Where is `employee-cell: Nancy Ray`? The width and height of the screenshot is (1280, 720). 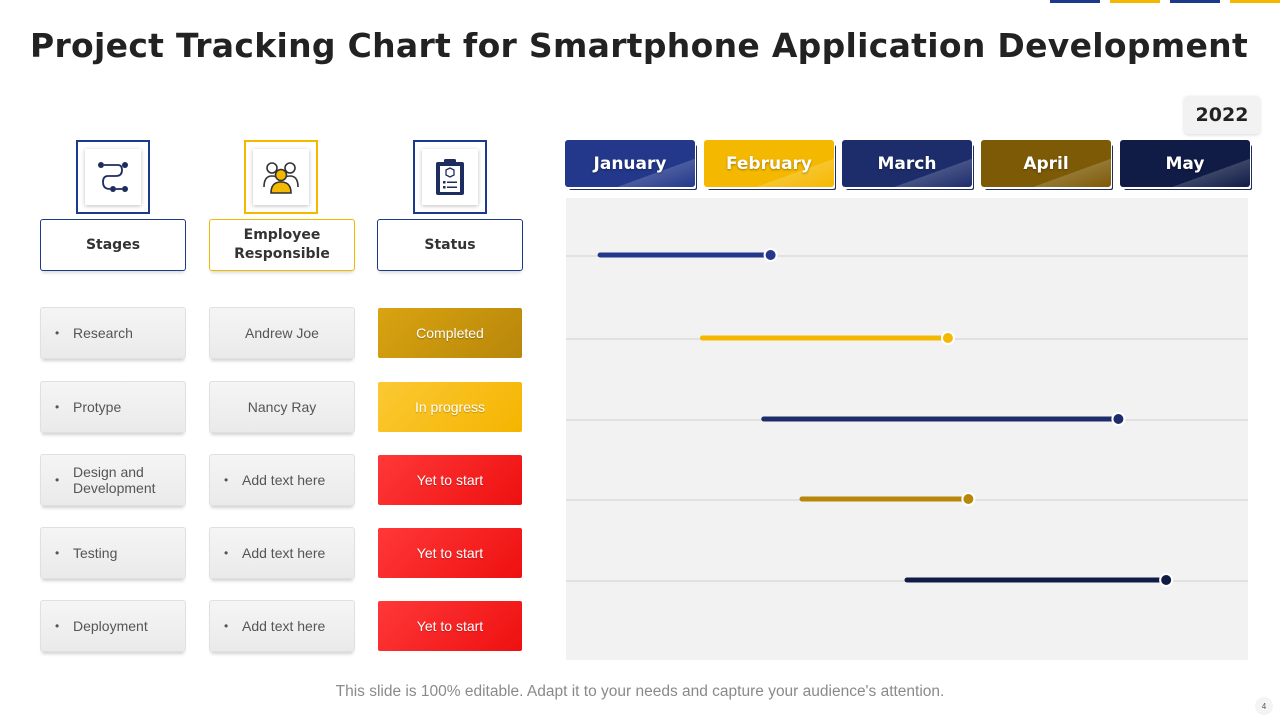 employee-cell: Nancy Ray is located at coordinates (282, 407).